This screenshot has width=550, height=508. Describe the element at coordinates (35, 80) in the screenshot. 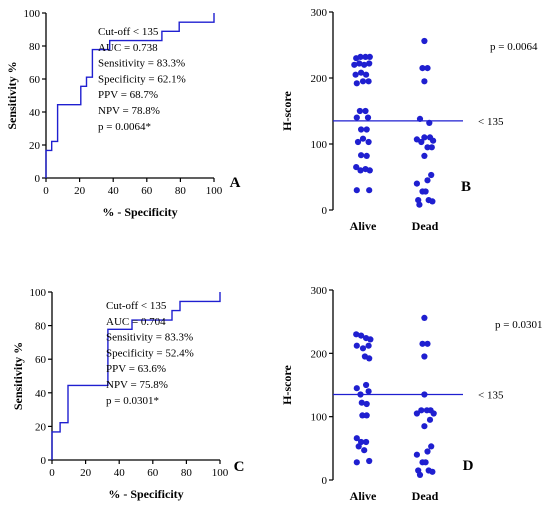

I see `y-tick-label: 60` at that location.